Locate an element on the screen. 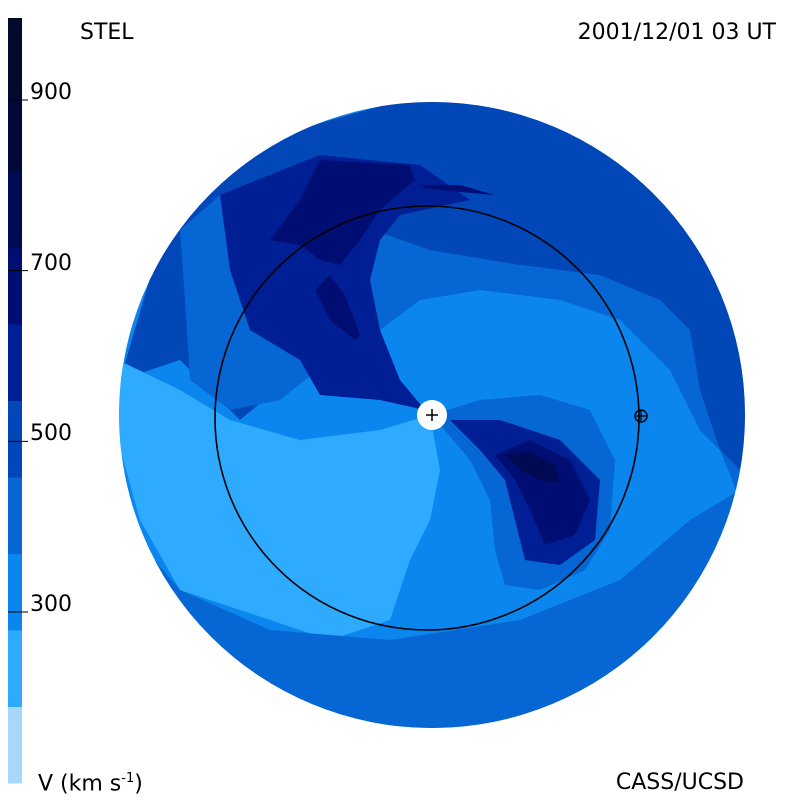  units-close: ) is located at coordinates (138, 784).